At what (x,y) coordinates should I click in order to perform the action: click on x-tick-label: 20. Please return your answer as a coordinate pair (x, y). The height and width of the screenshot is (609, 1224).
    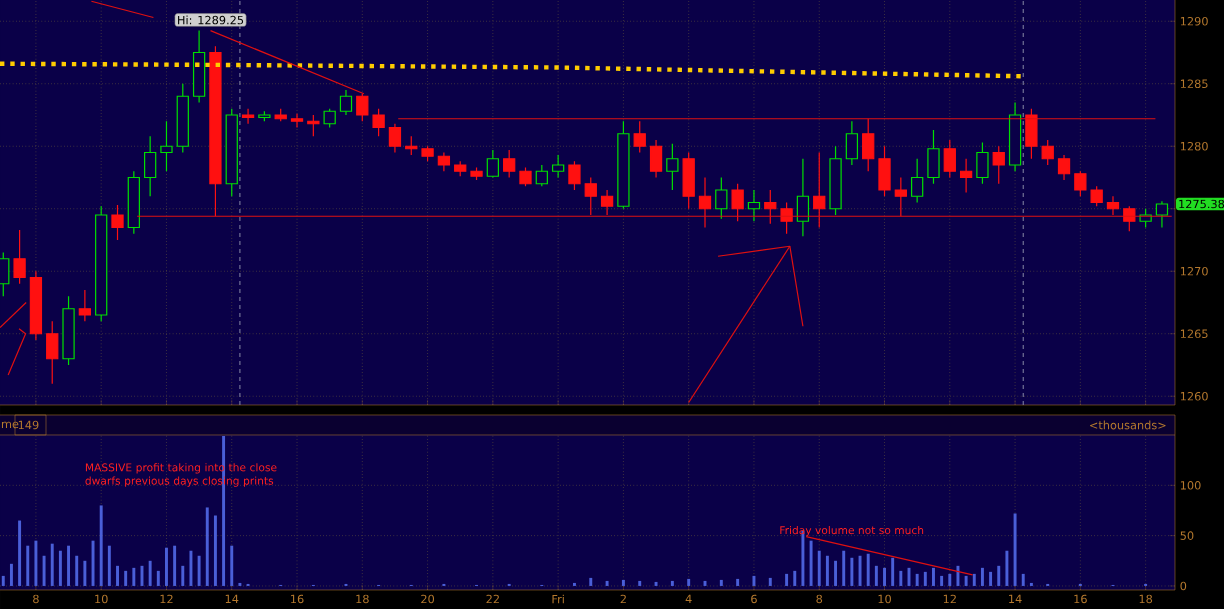
    Looking at the image, I should click on (428, 599).